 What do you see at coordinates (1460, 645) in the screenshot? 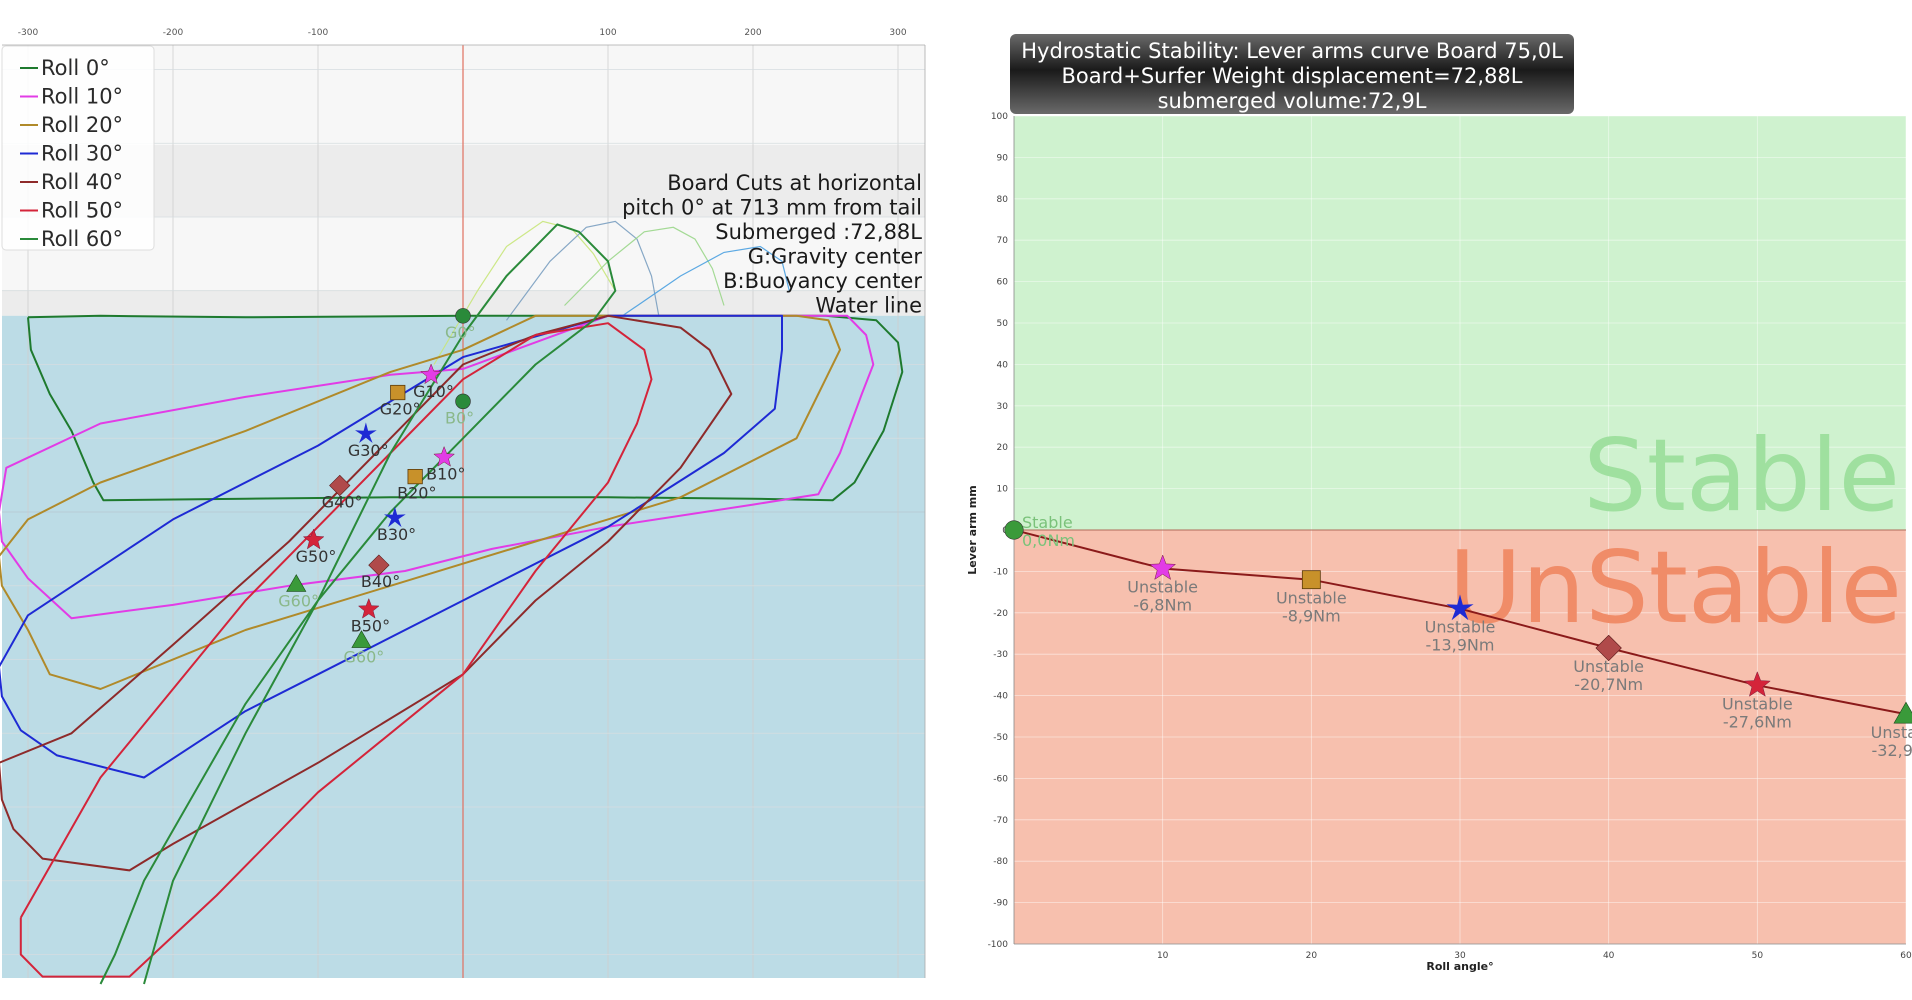
I see `point-value-label: -13,9Nm` at bounding box center [1460, 645].